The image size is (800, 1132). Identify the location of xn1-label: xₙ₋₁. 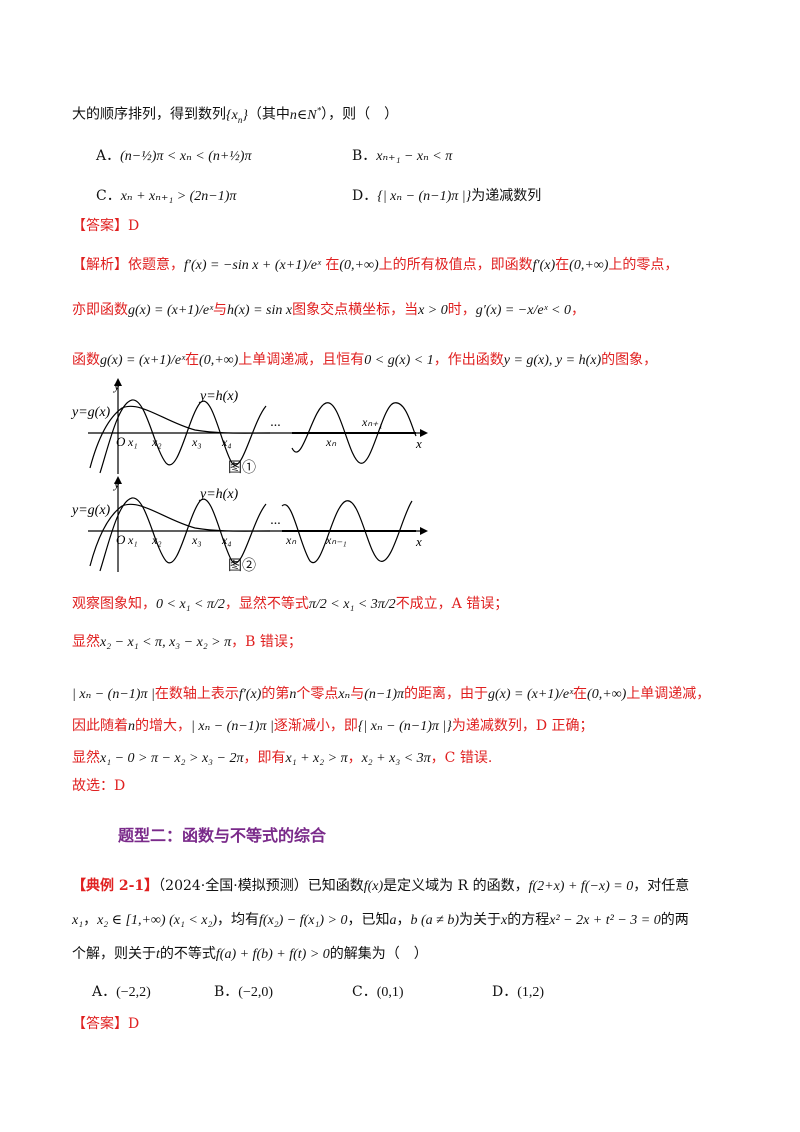
(336, 540).